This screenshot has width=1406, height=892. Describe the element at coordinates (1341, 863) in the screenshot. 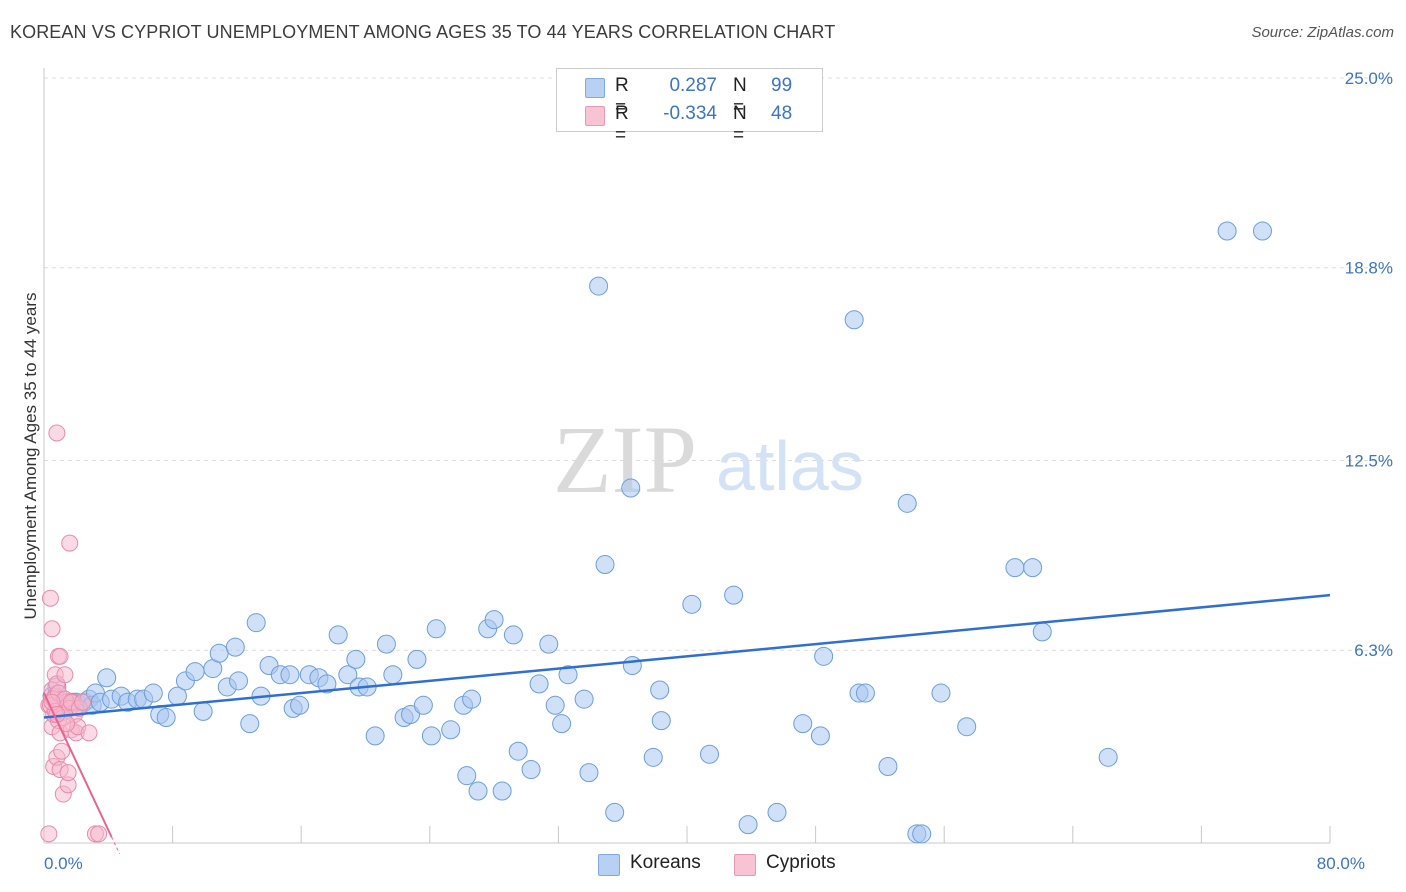

I see `x-tick-label: 80.0%` at that location.